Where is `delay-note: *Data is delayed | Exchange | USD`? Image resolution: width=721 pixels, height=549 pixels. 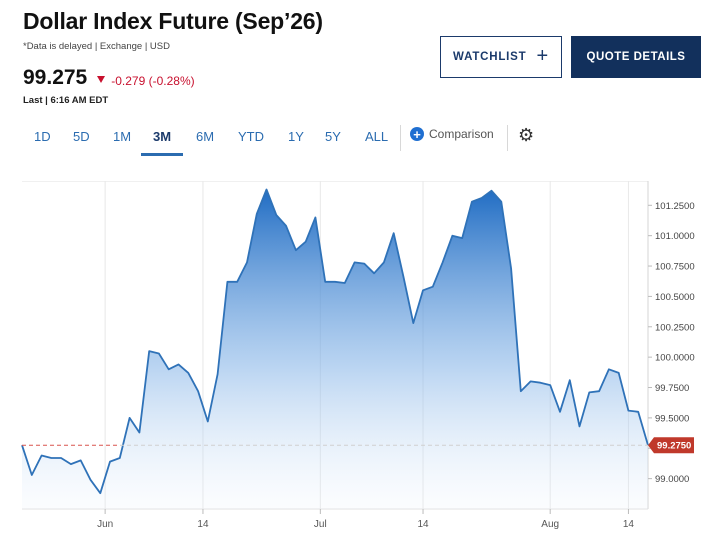
delay-note: *Data is delayed | Exchange | USD is located at coordinates (96, 46).